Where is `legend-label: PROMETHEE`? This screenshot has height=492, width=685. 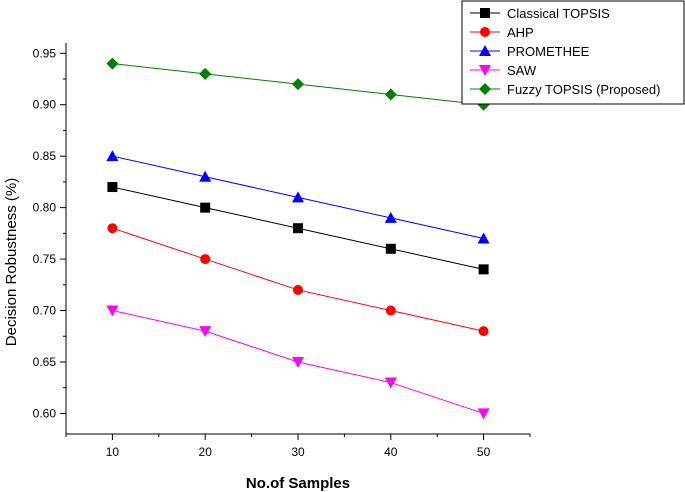 legend-label: PROMETHEE is located at coordinates (548, 51).